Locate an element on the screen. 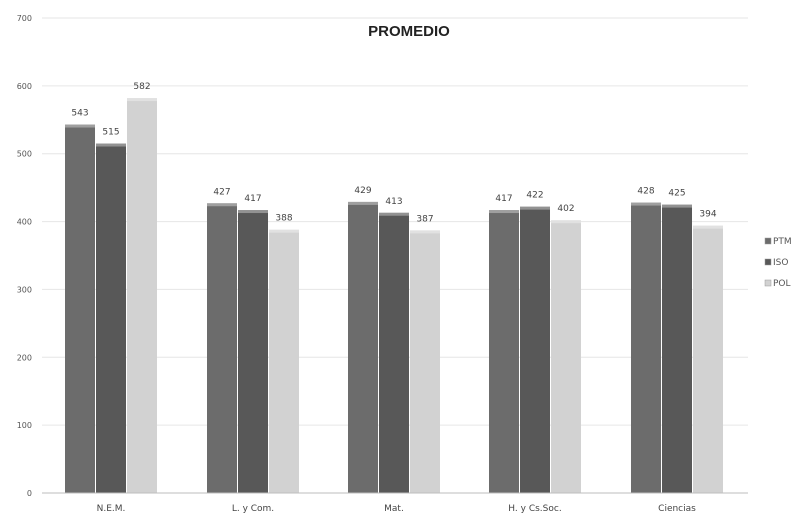  data-label: 427 is located at coordinates (221, 192).